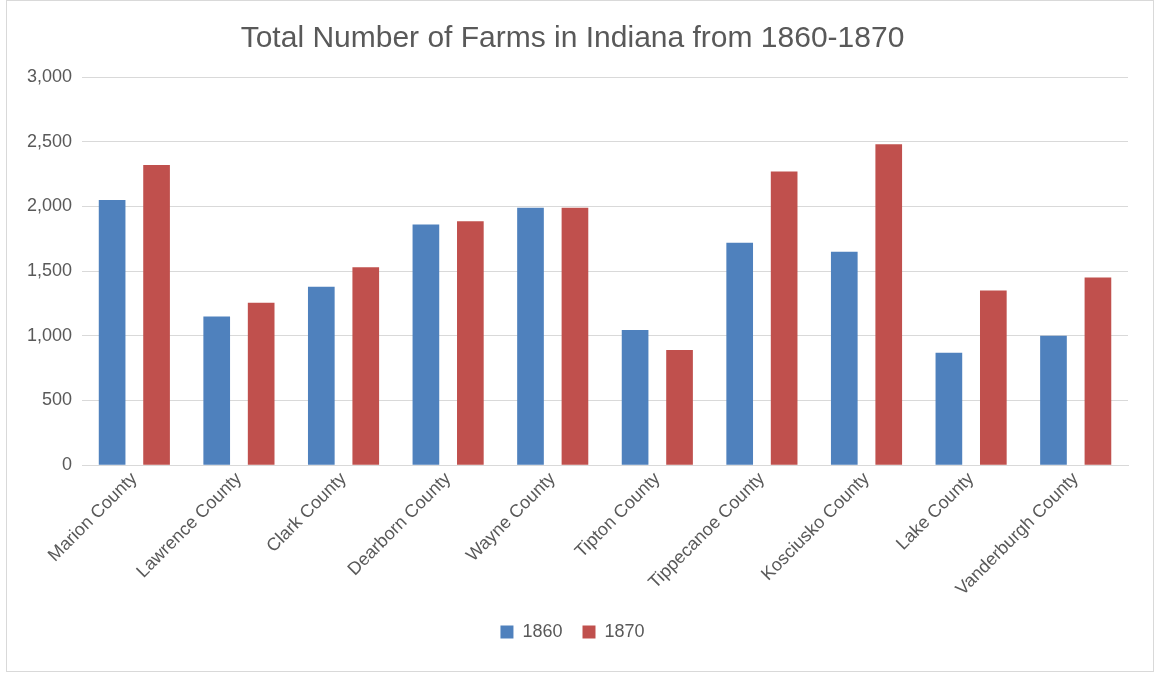 The width and height of the screenshot is (1157, 674). Describe the element at coordinates (624, 630) in the screenshot. I see `legend-label: 1870` at that location.